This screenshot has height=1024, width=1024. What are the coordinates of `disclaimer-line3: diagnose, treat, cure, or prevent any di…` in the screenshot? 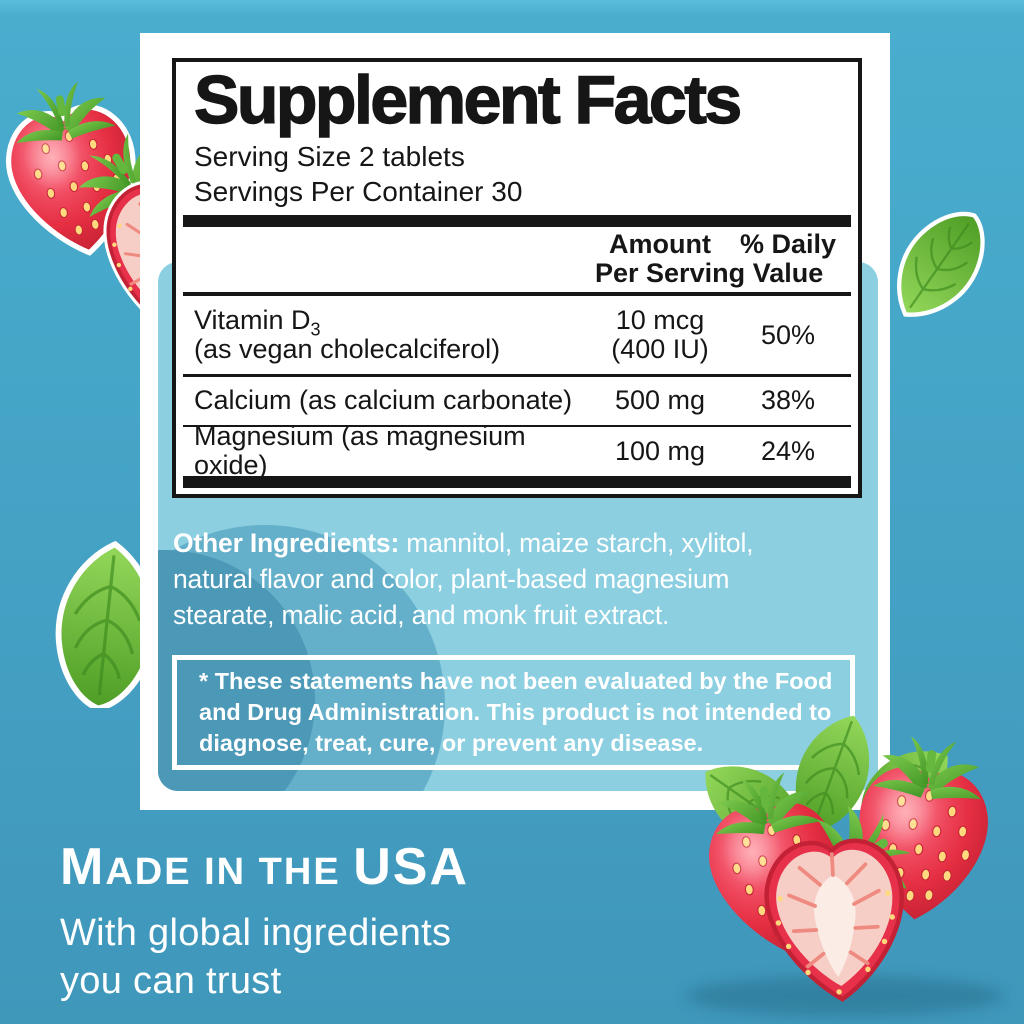 It's located at (451, 743).